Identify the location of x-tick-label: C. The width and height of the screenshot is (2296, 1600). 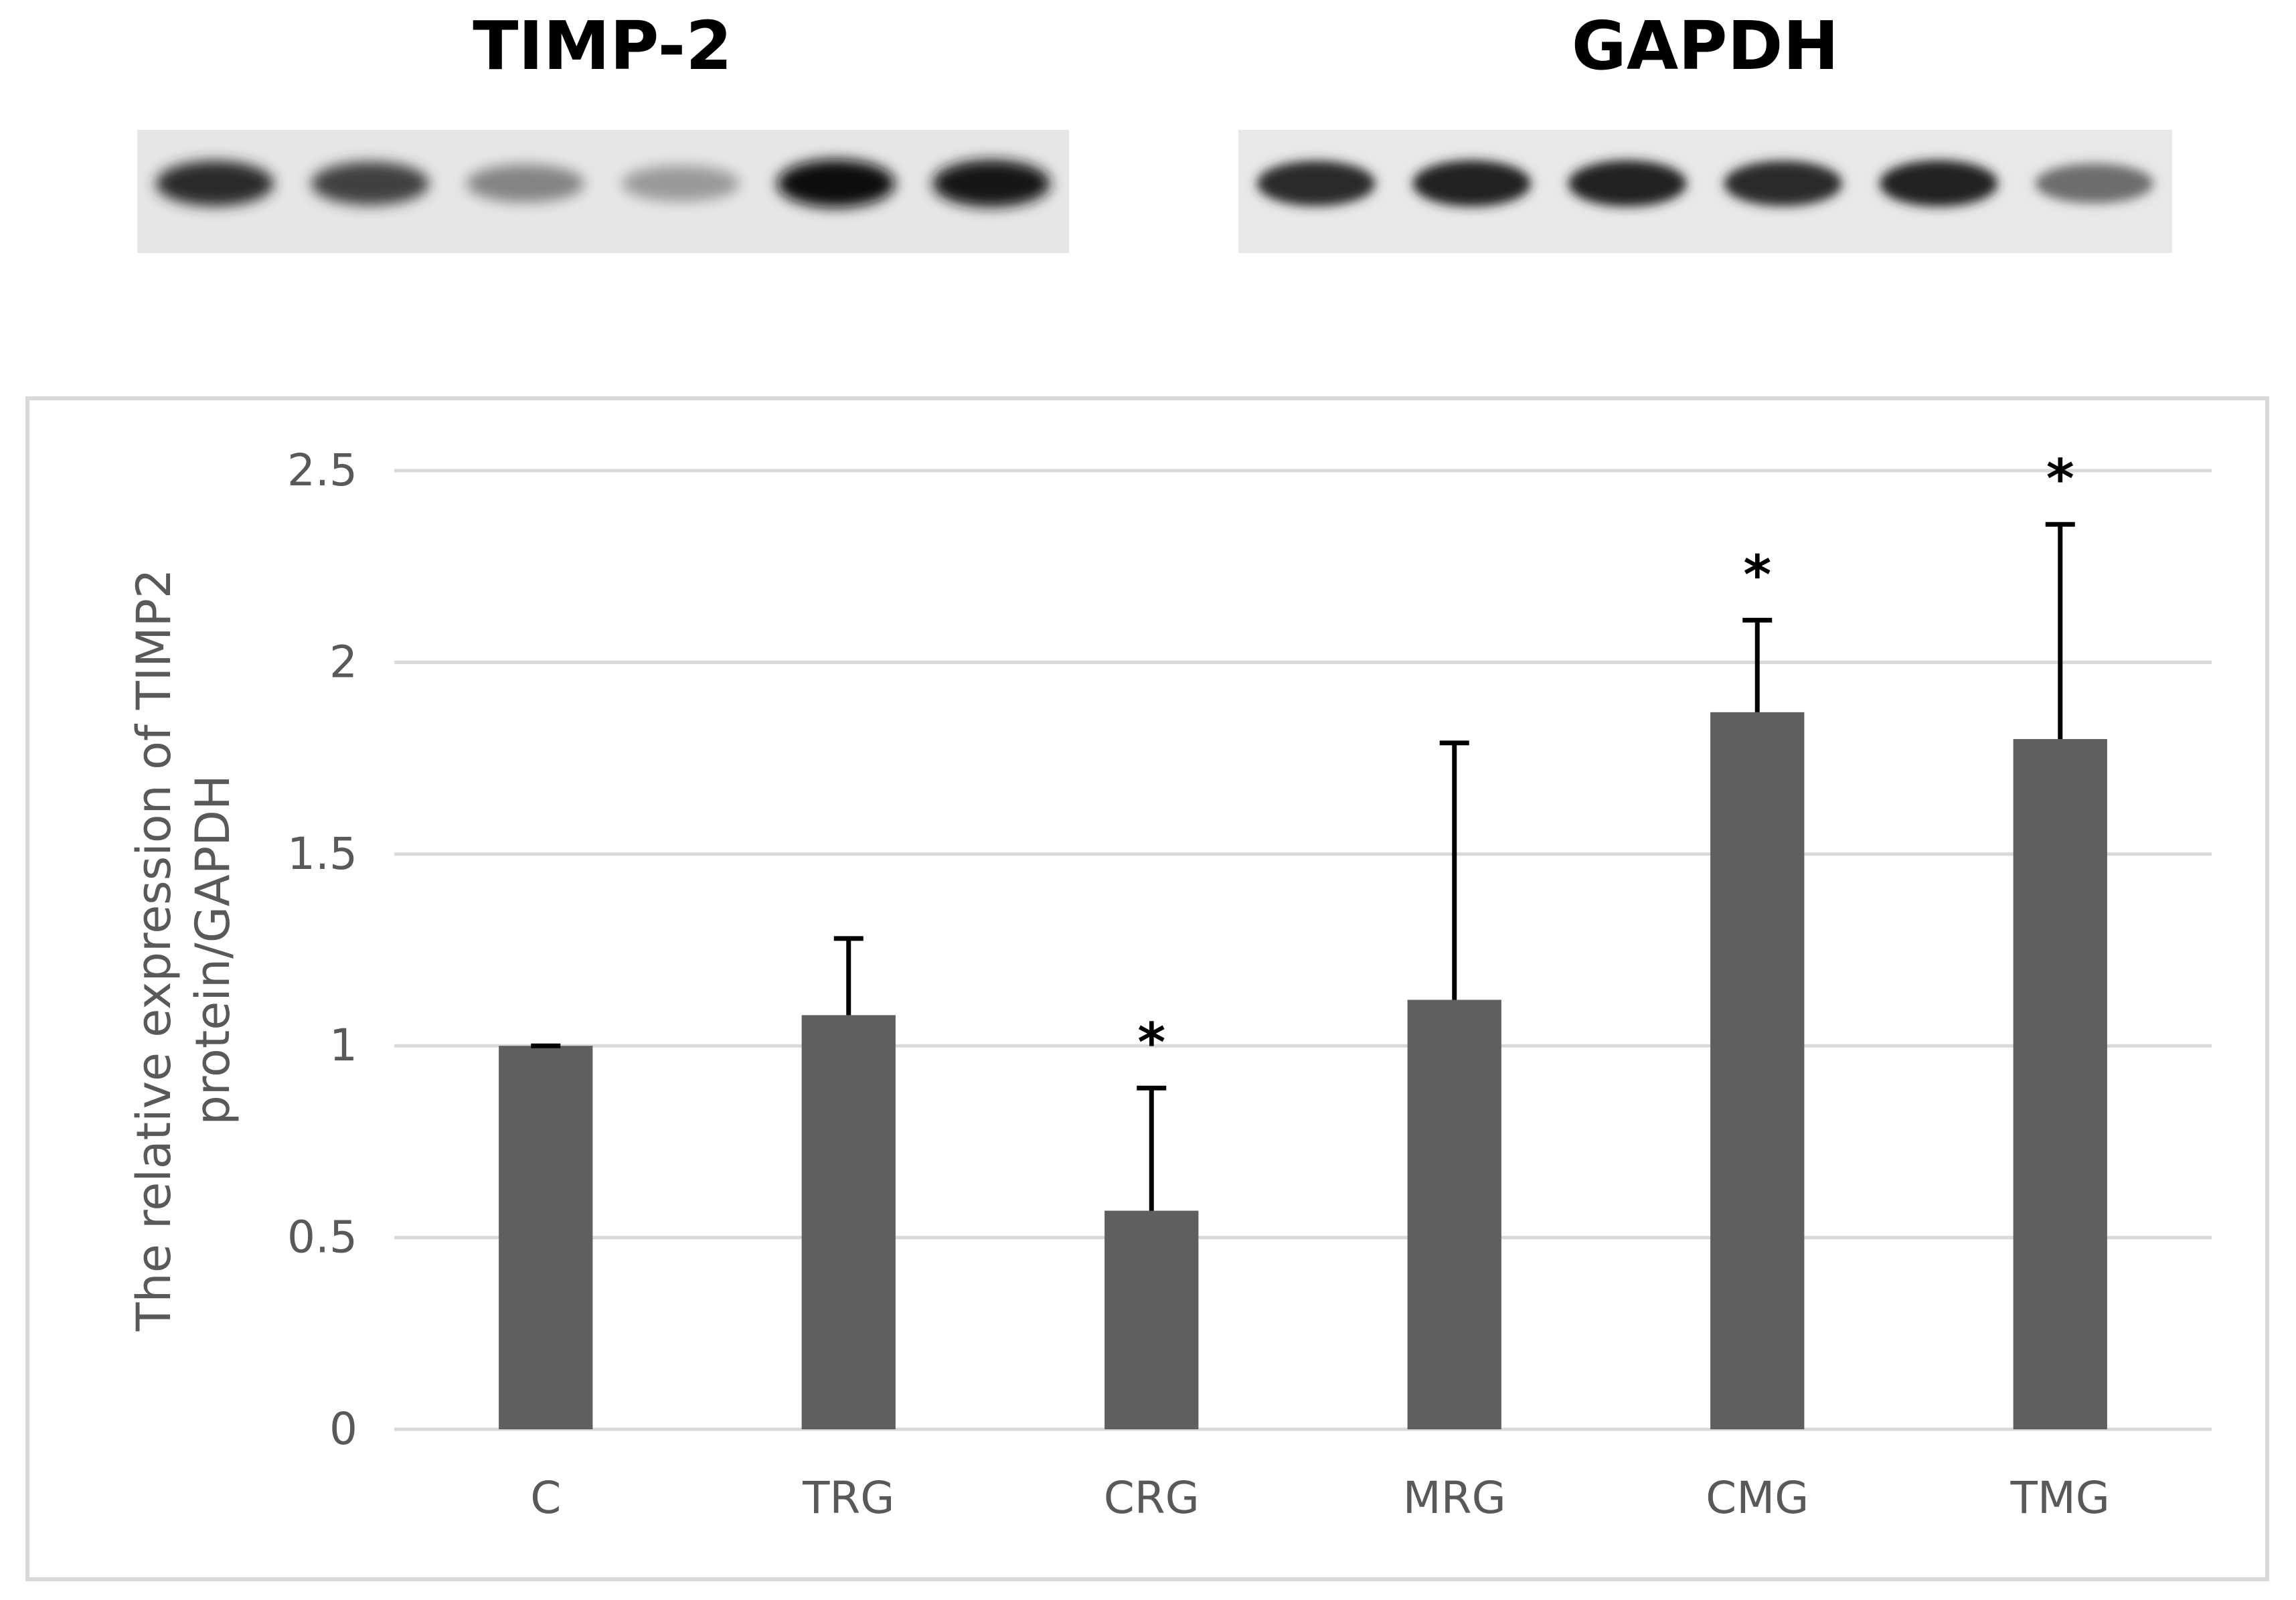
(545, 1498).